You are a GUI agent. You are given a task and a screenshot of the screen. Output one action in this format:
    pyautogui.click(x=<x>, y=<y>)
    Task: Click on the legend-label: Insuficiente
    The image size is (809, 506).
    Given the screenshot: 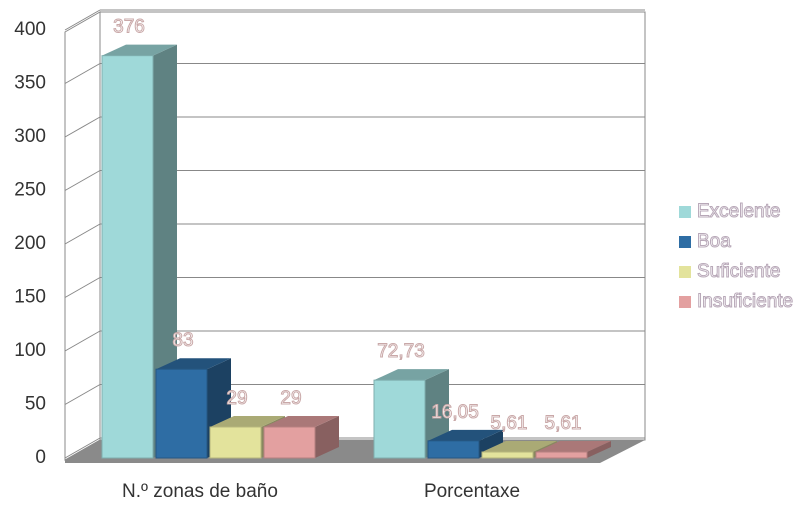 What is the action you would take?
    pyautogui.click(x=745, y=301)
    